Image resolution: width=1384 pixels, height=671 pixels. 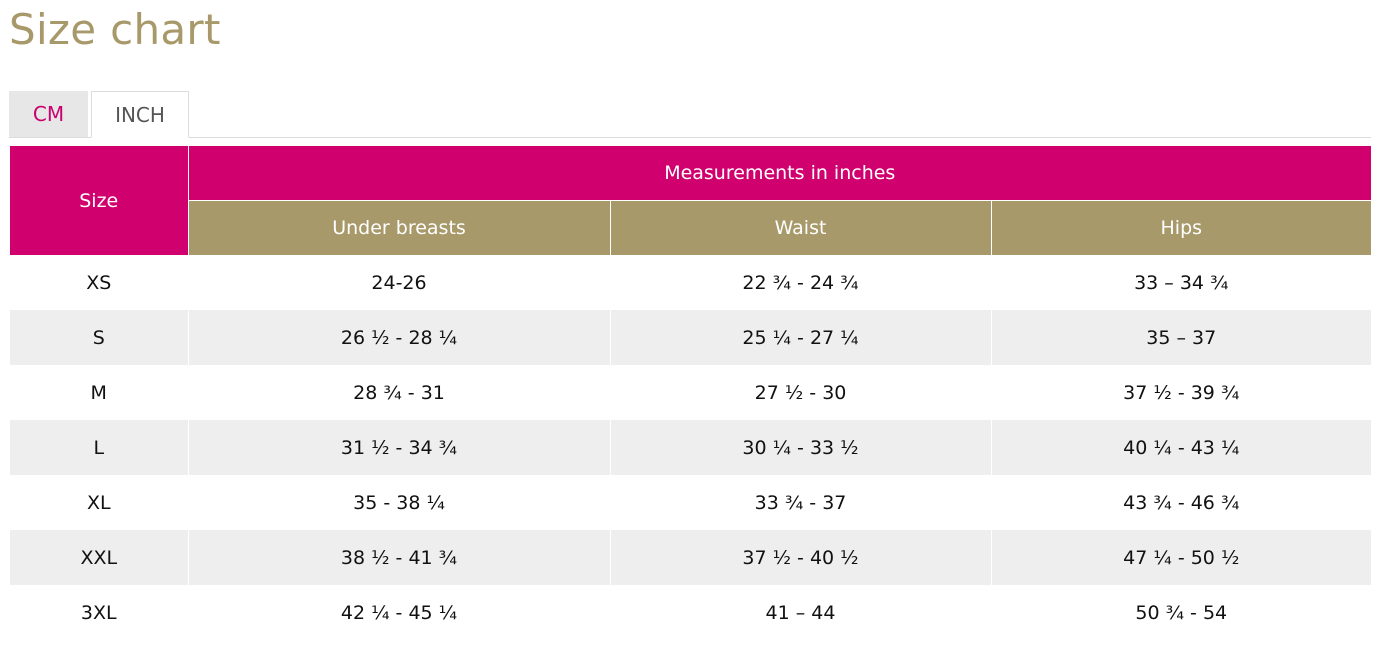 I want to click on table-row: 3XL 42 ¼ - 45 ¼ 41 – 44 50 ¾ - 54, so click(x=691, y=612).